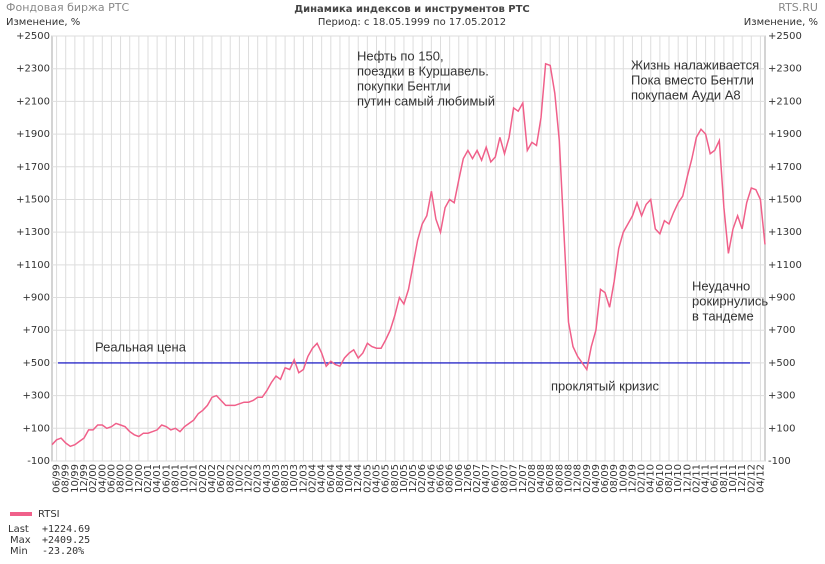  Describe the element at coordinates (33, 101) in the screenshot. I see `y-tick-label: +2100` at that location.